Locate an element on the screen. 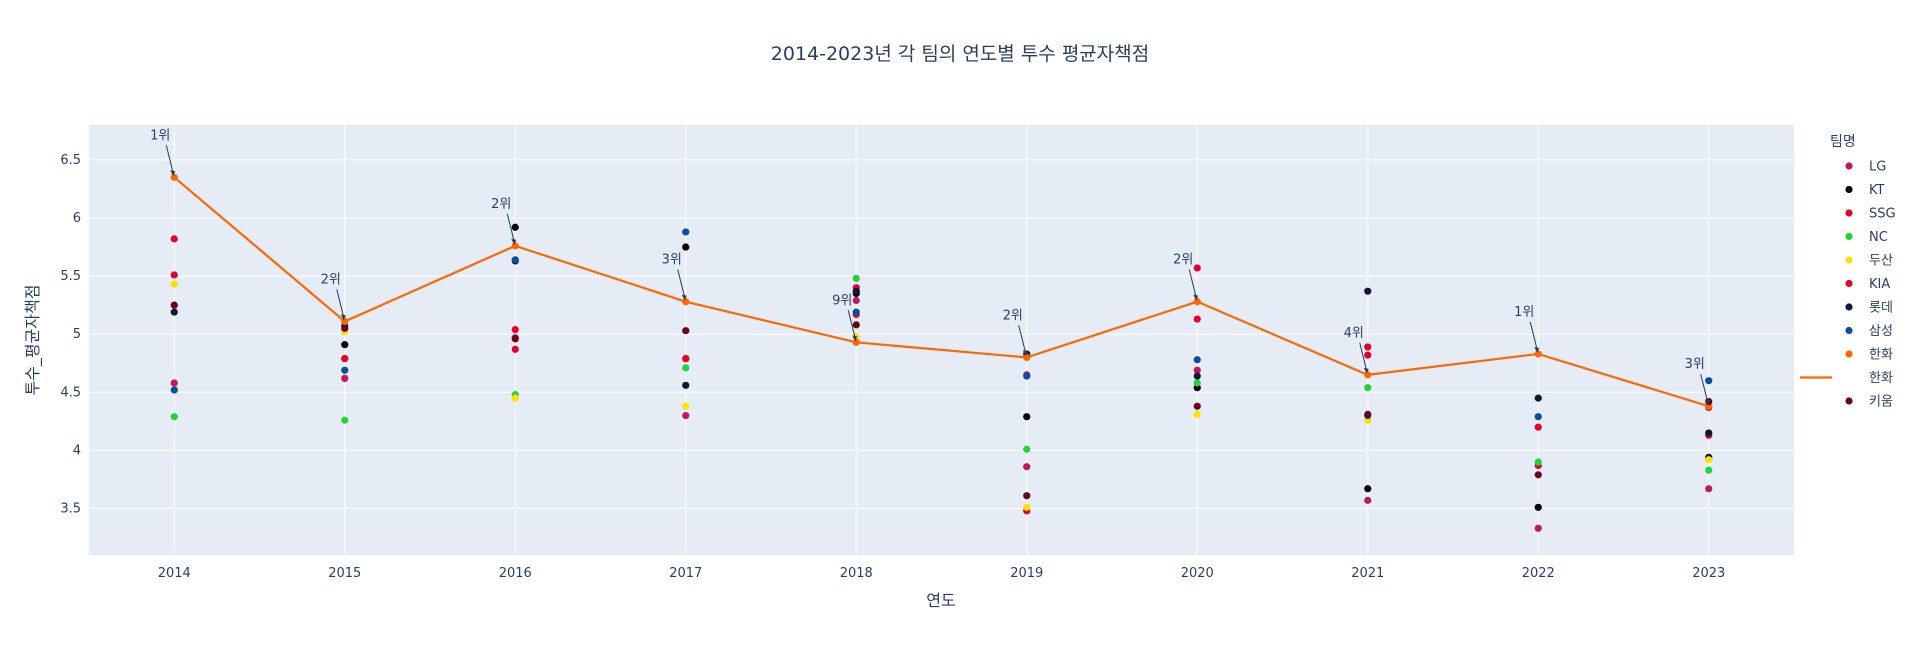 The width and height of the screenshot is (1920, 656). annotation-label: 1위 is located at coordinates (160, 135).